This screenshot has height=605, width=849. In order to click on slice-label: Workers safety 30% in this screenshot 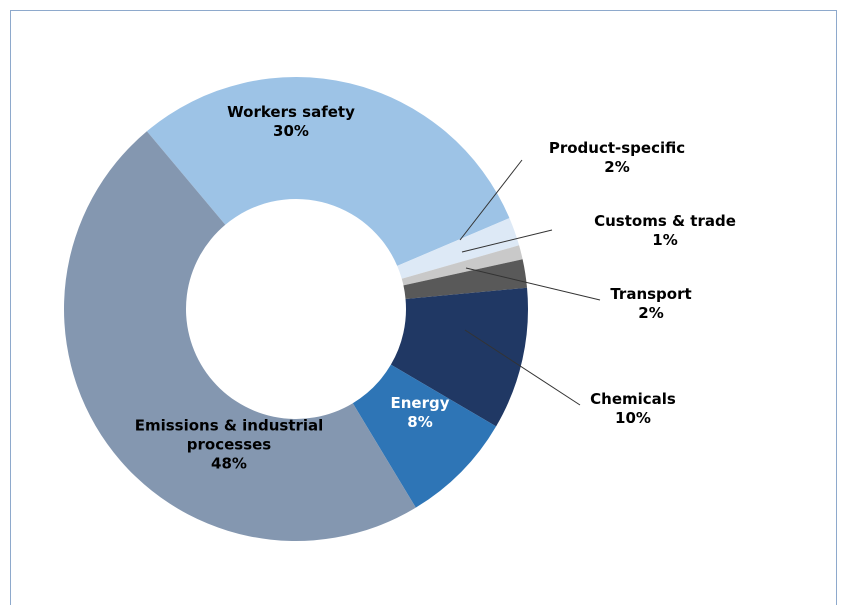, I will do `click(291, 122)`.